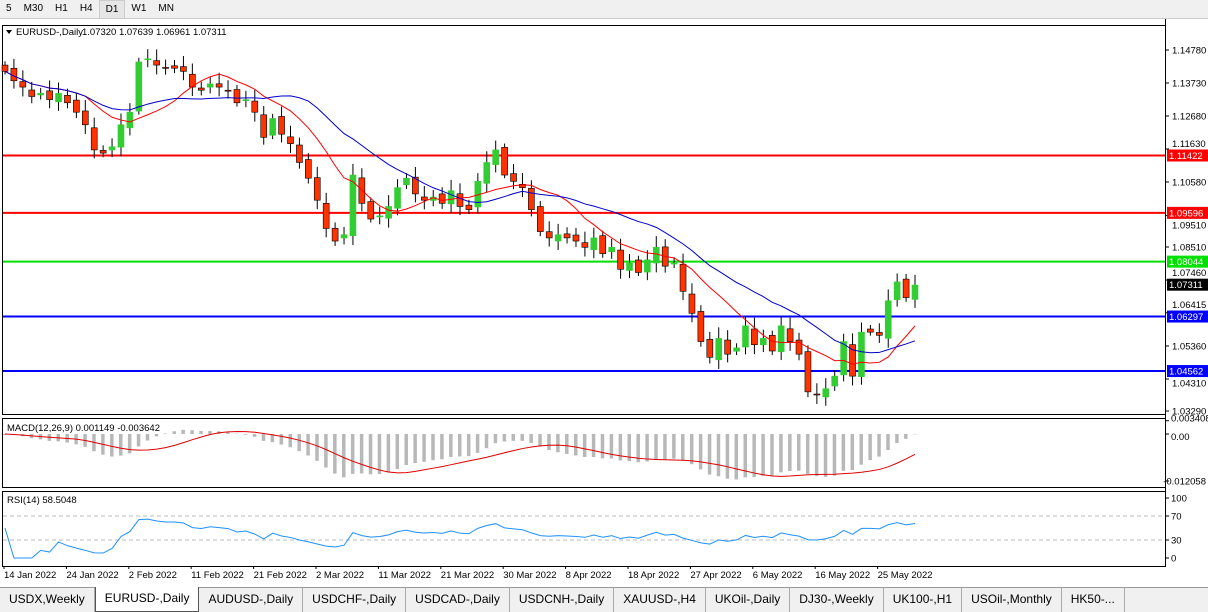 The height and width of the screenshot is (612, 1208). I want to click on timeframe-h1: H1, so click(61, 8).